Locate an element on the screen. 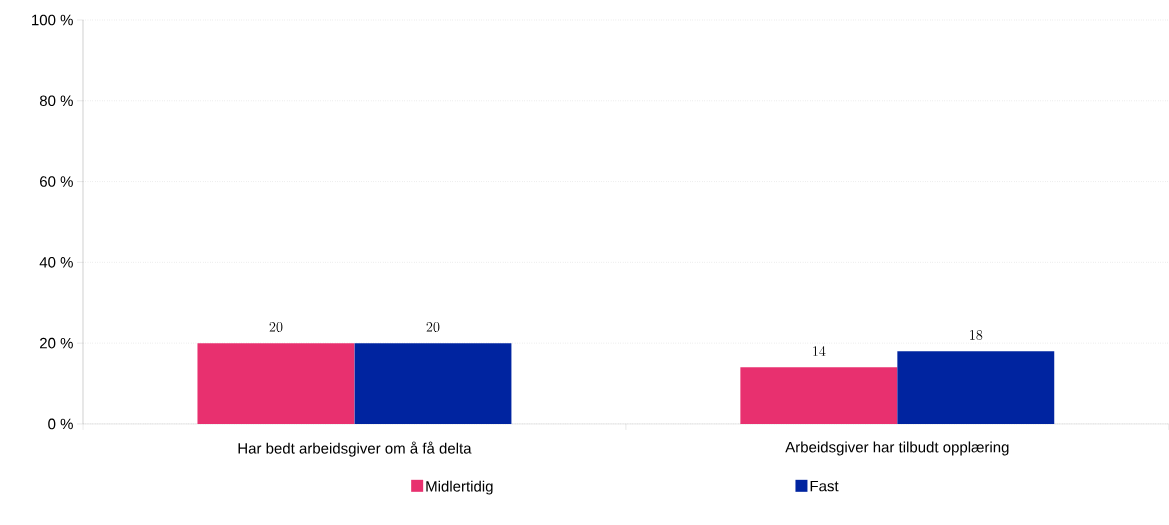 This screenshot has width=1169, height=525. y-tick-label: 20 % is located at coordinates (56, 343).